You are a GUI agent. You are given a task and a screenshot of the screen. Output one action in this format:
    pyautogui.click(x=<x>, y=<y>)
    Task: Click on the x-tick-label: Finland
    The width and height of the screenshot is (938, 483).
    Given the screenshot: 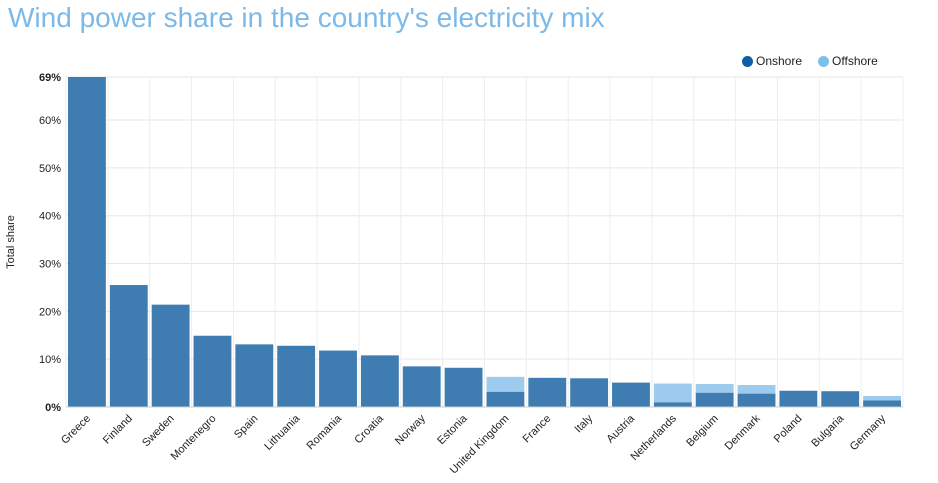 What is the action you would take?
    pyautogui.click(x=118, y=430)
    